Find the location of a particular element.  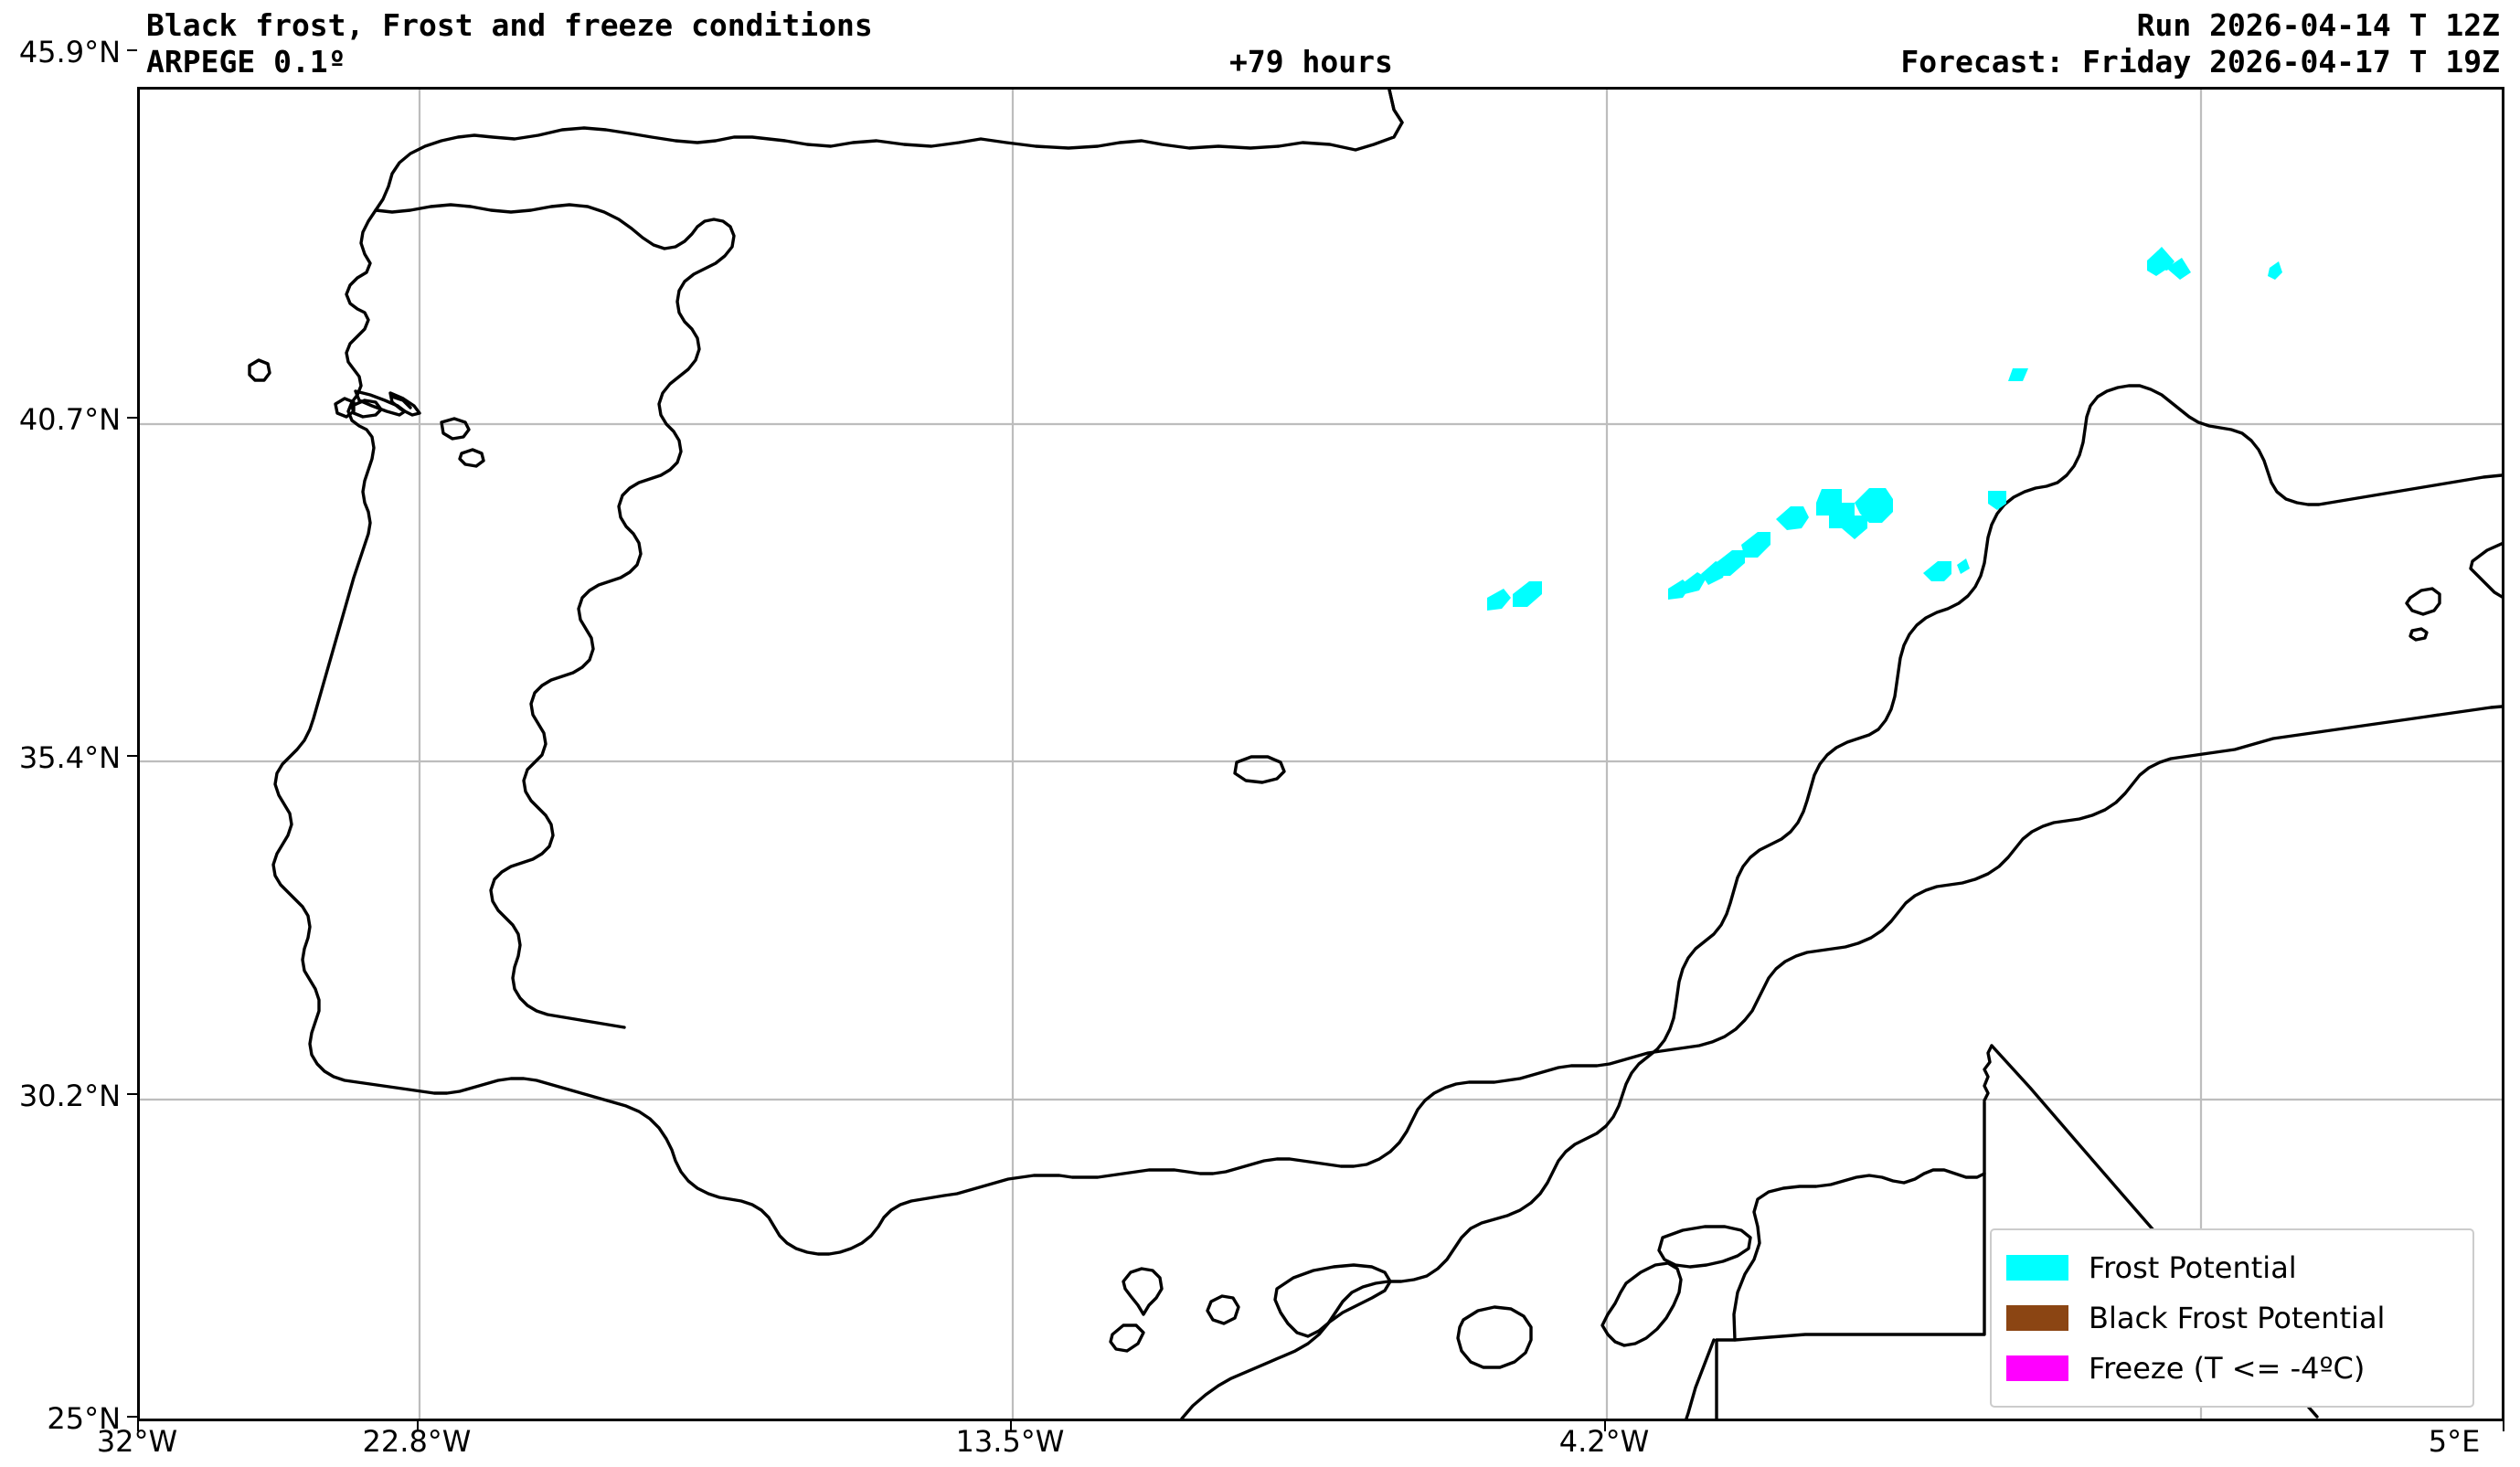

run-time-label: Run 2026-04-14 T 12Z is located at coordinates (2318, 25).